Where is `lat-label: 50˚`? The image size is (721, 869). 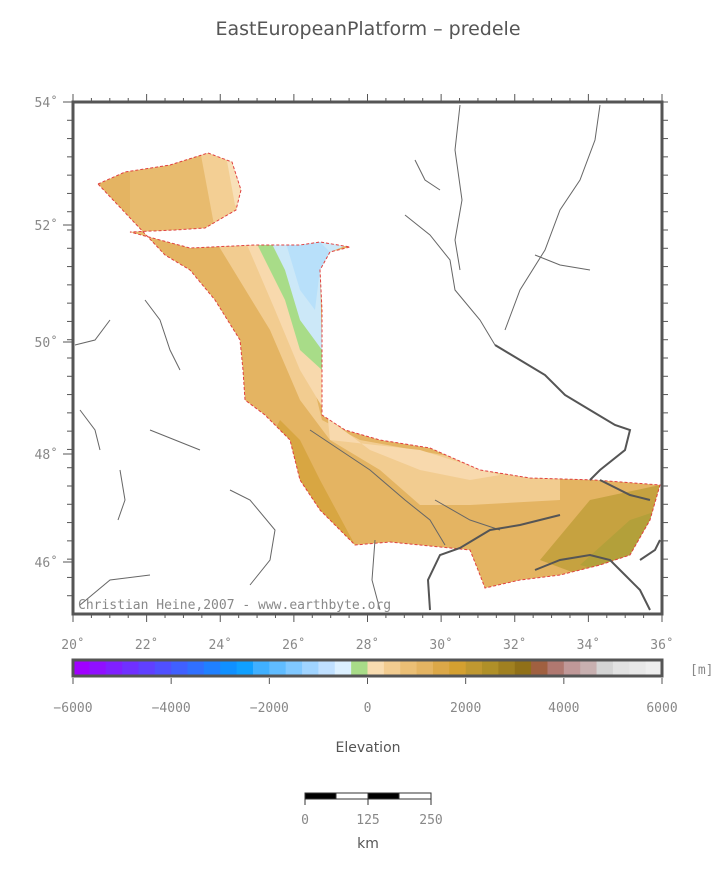
lat-label: 50˚ is located at coordinates (46, 343).